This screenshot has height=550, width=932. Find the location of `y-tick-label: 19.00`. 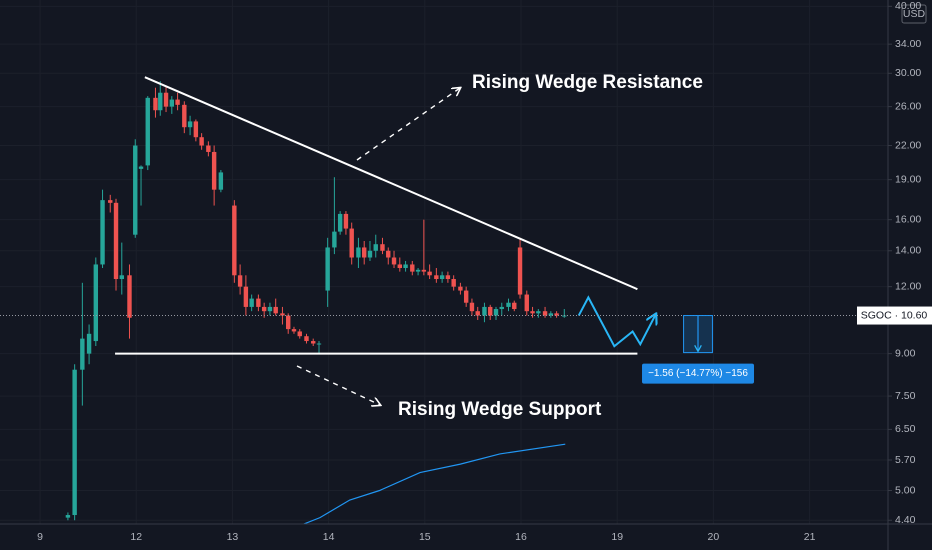

y-tick-label: 19.00 is located at coordinates (908, 179).